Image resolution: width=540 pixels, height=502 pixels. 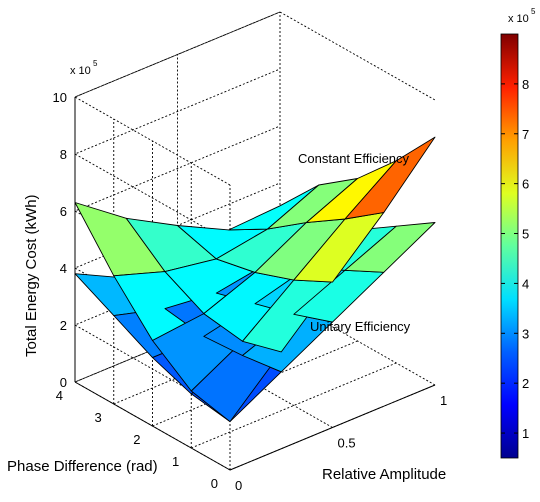 What do you see at coordinates (390, 178) in the screenshot?
I see `surface-patch-constant-efficiency` at bounding box center [390, 178].